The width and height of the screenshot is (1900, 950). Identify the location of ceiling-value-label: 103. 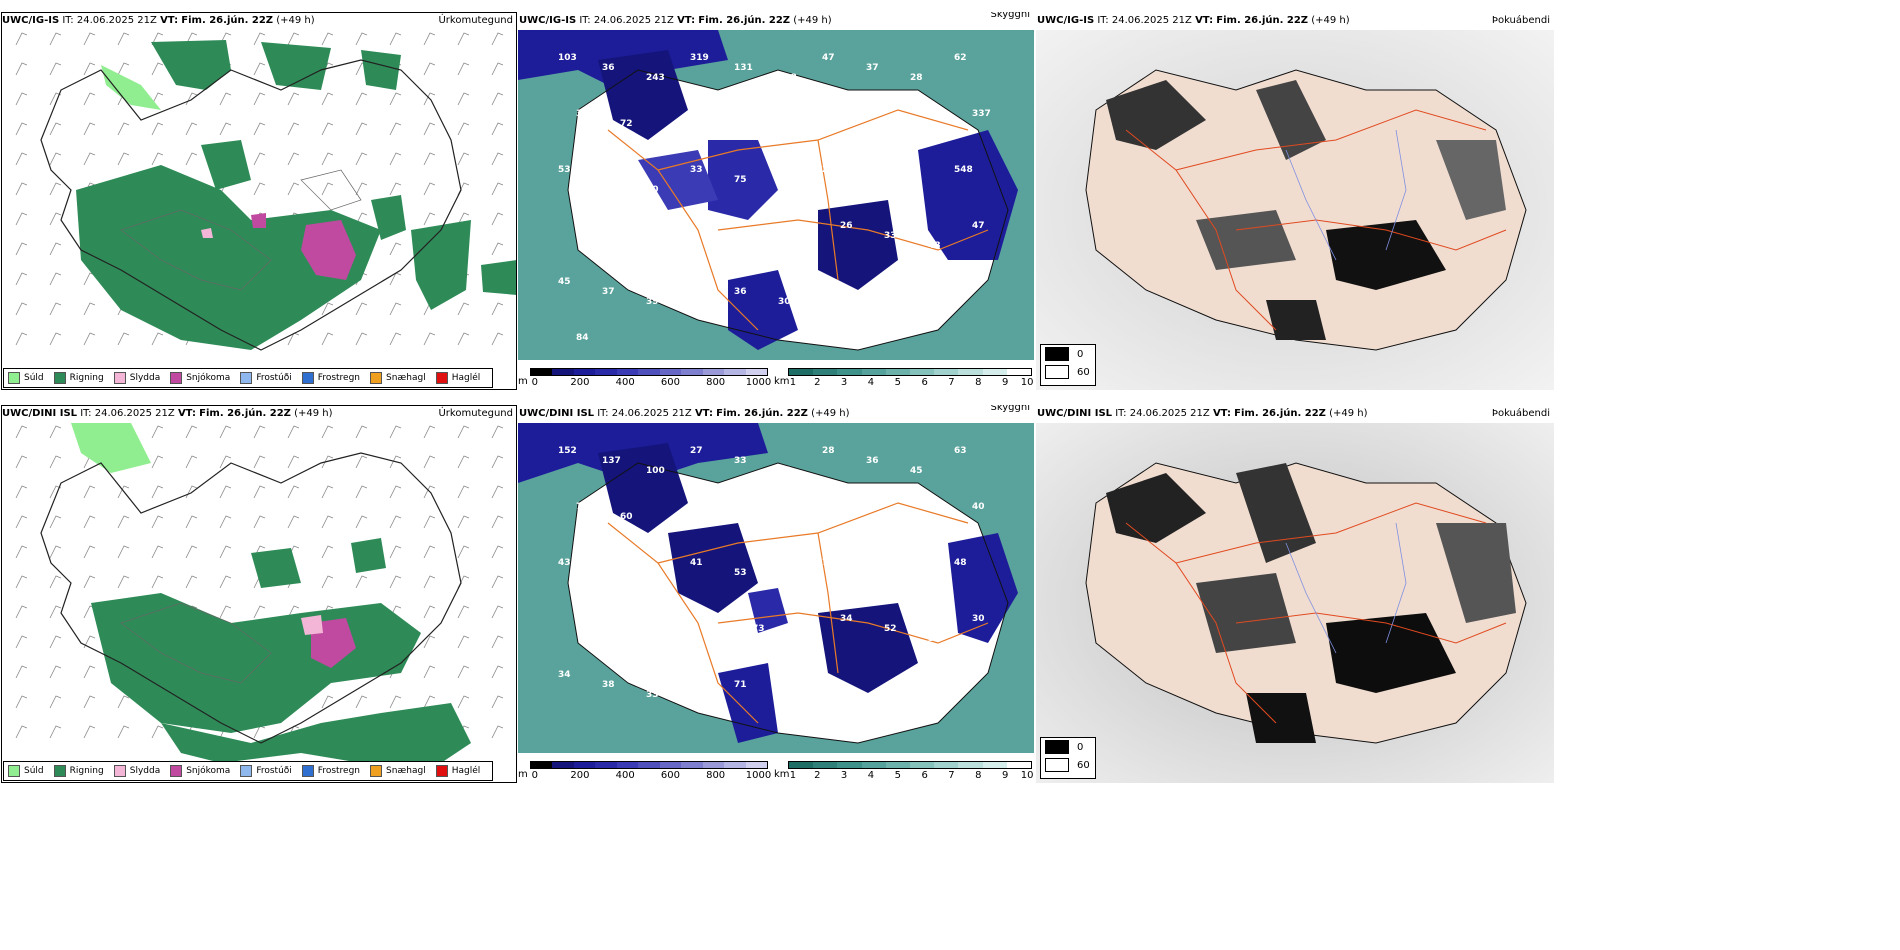
(567, 58).